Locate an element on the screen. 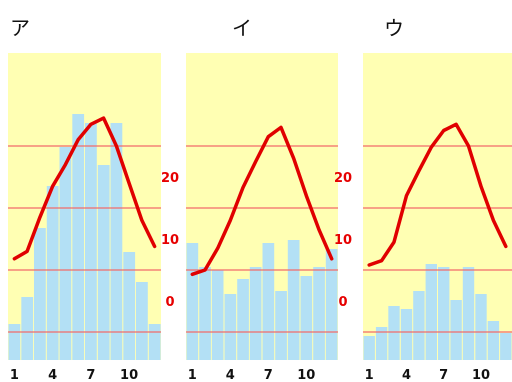 This screenshot has height=382, width=512. panel-2-x-tick-1: 1 is located at coordinates (192, 375).